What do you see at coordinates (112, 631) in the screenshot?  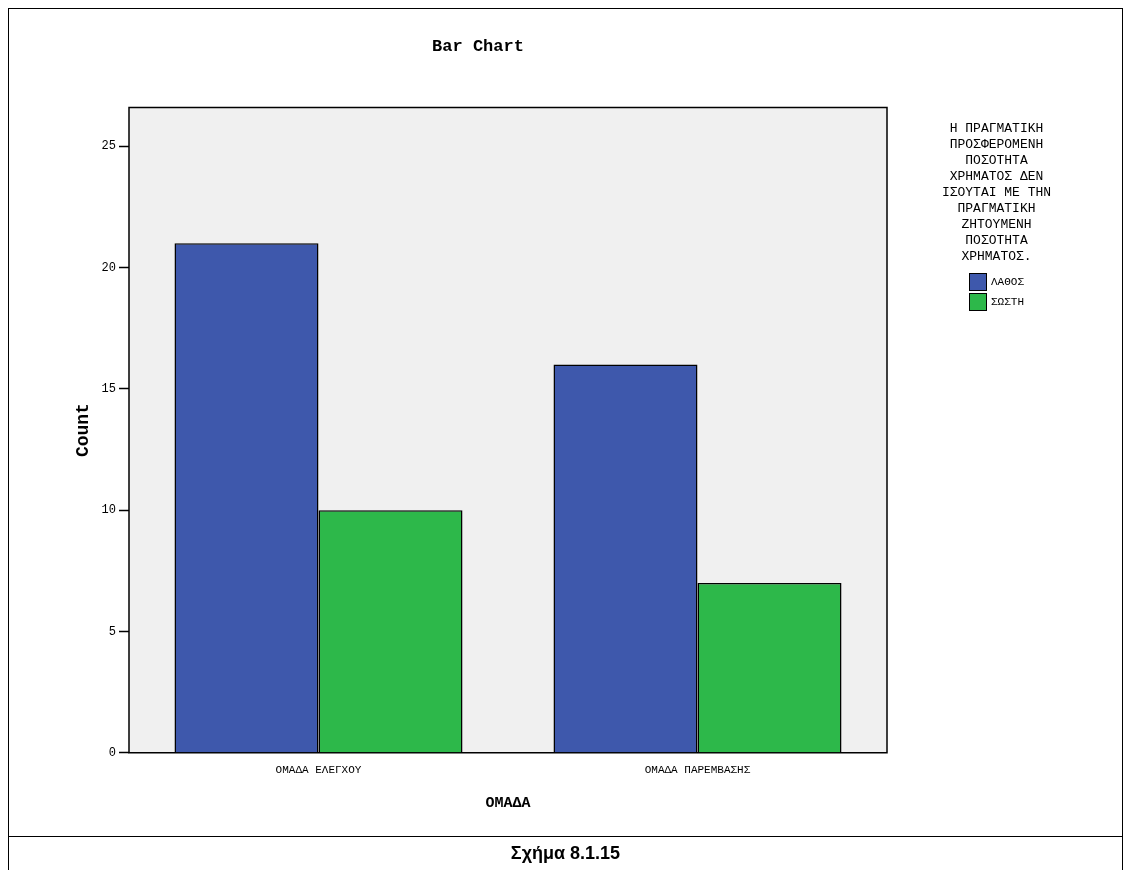 I see `y-tick-label: 5` at bounding box center [112, 631].